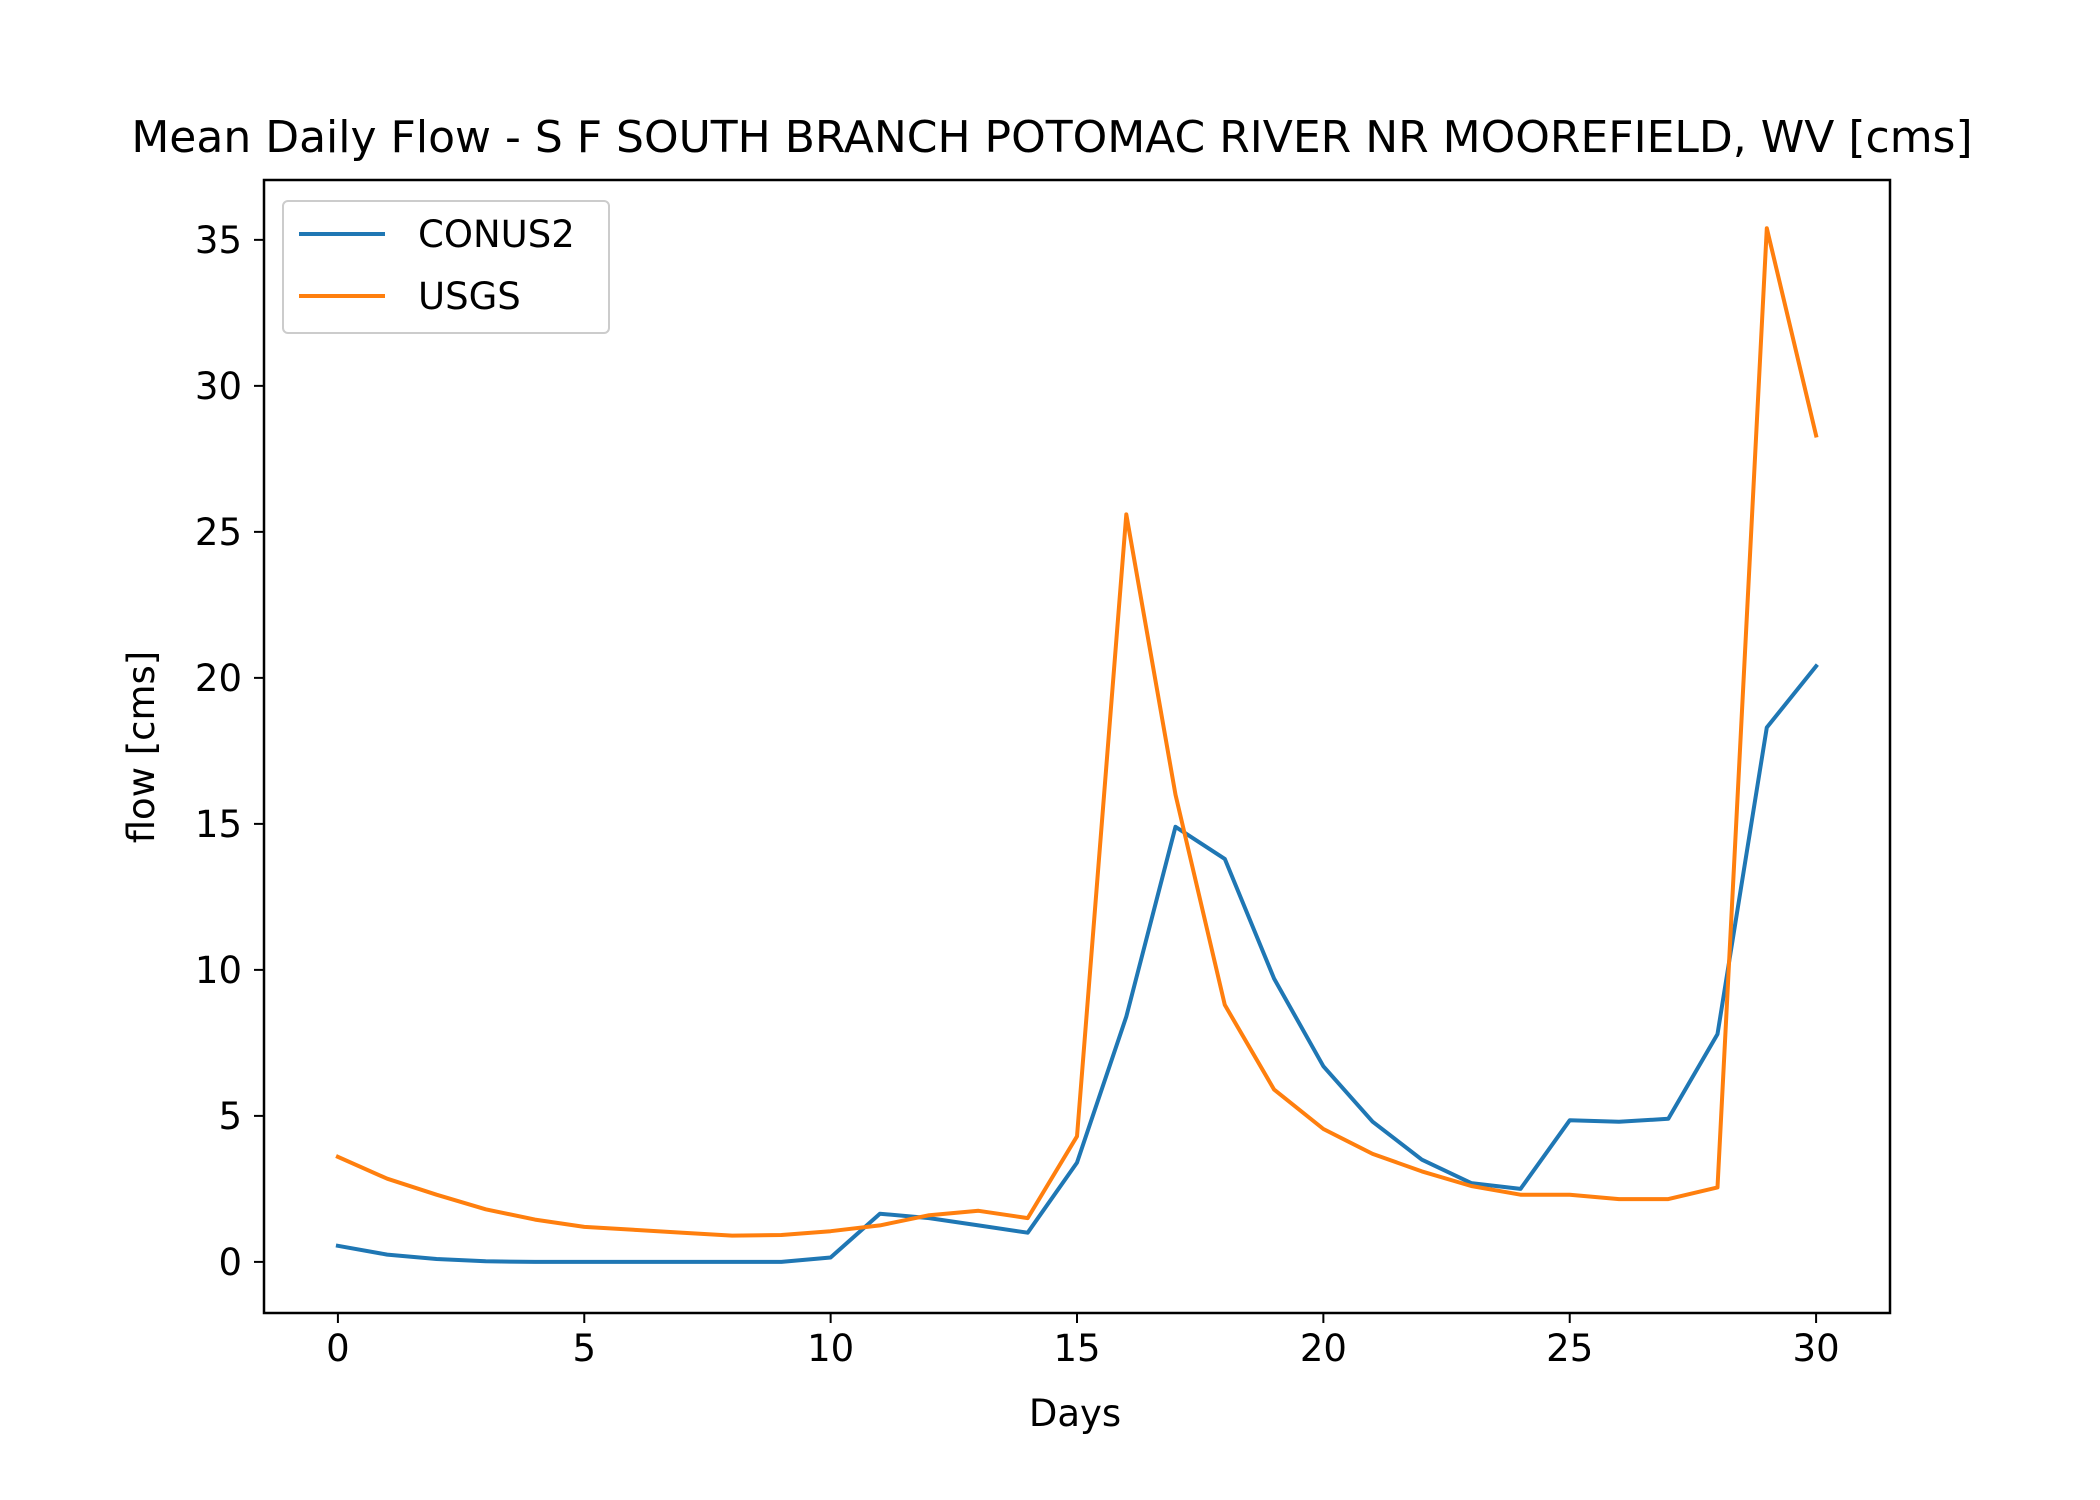 The width and height of the screenshot is (2100, 1500). I want to click on x-tick-label: 15, so click(1076, 1348).